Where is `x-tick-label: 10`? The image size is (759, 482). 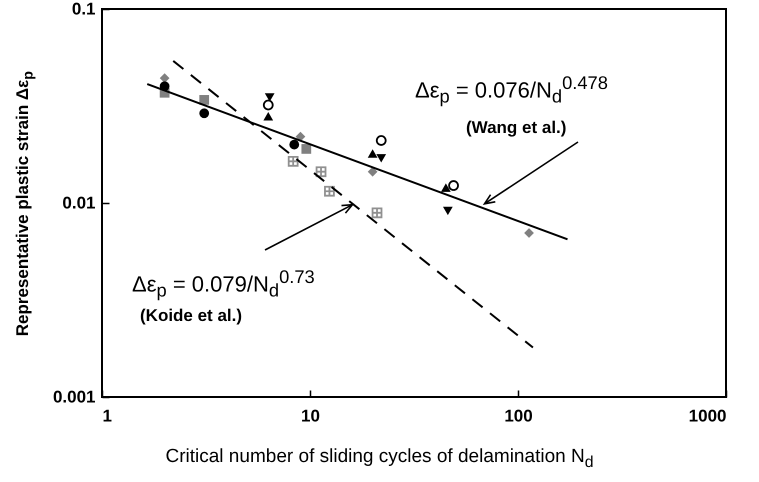
x-tick-label: 10 is located at coordinates (310, 416).